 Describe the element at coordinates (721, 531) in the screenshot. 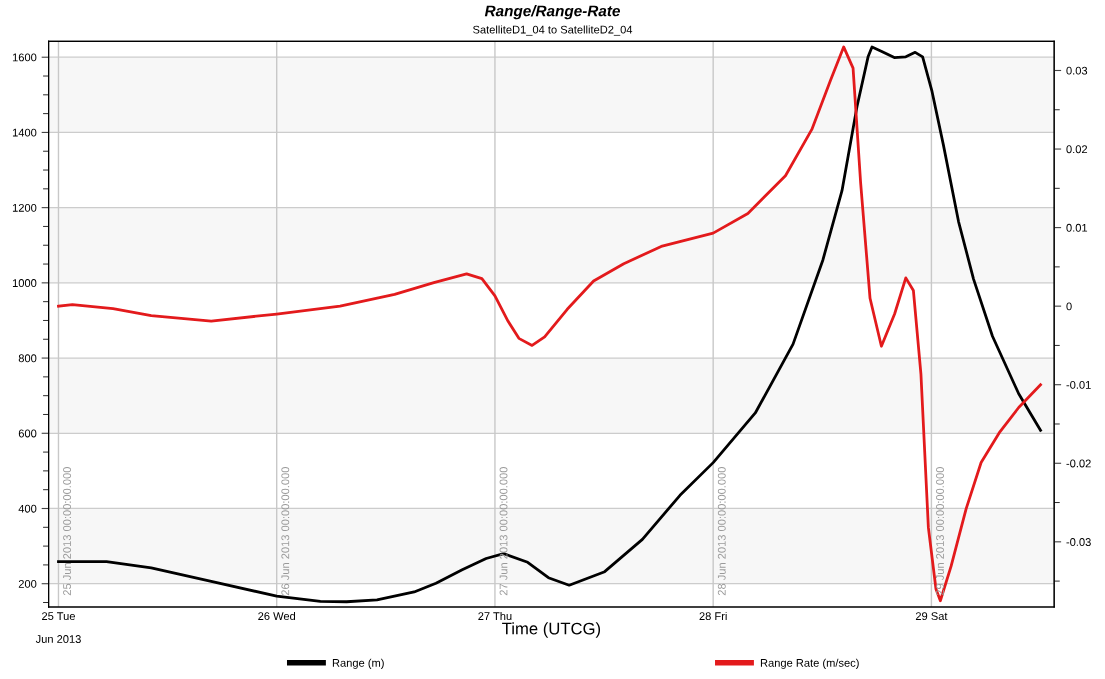

I see `ref-line-label: 28 Jun 2013 00:00:00.000` at that location.